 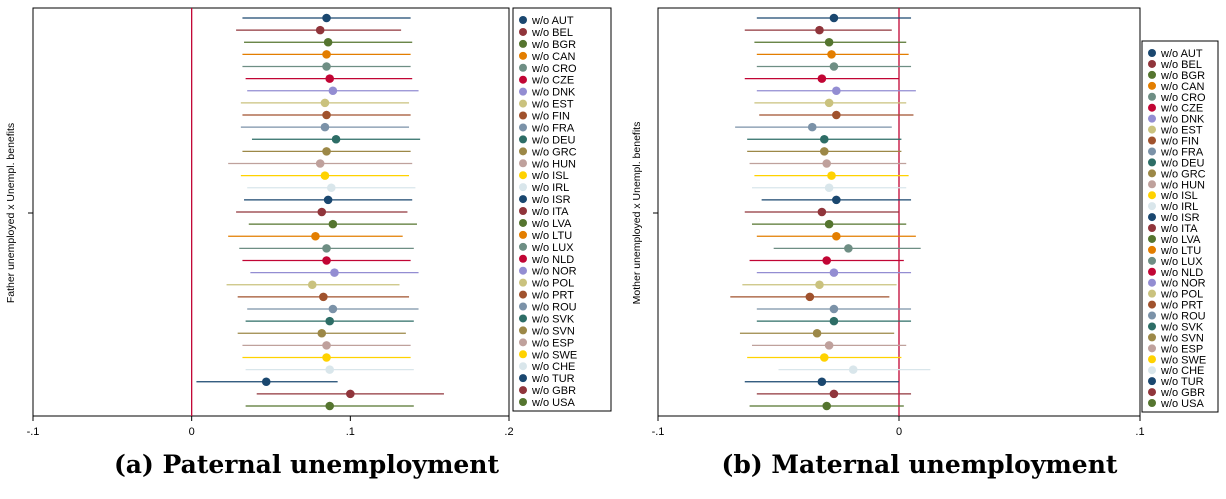 I want to click on maternal-legend-label: w/o SVN, so click(x=1182, y=338).